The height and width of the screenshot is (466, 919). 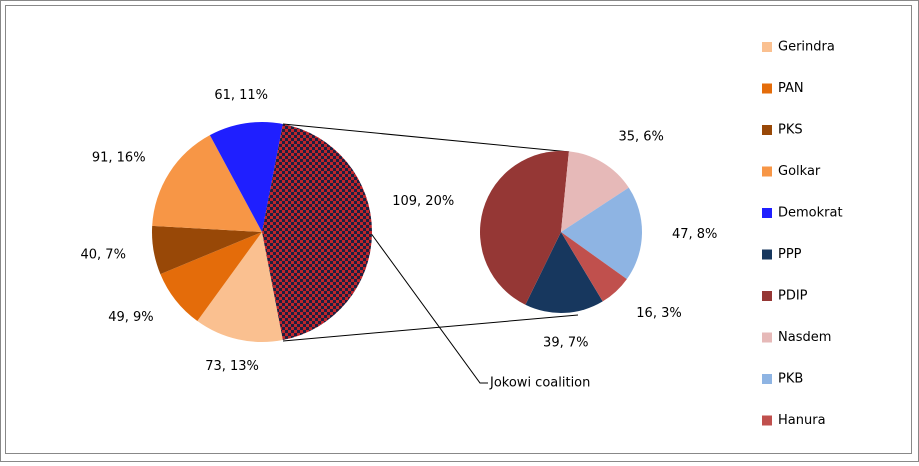 What do you see at coordinates (791, 88) in the screenshot?
I see `legend-label: PAN` at bounding box center [791, 88].